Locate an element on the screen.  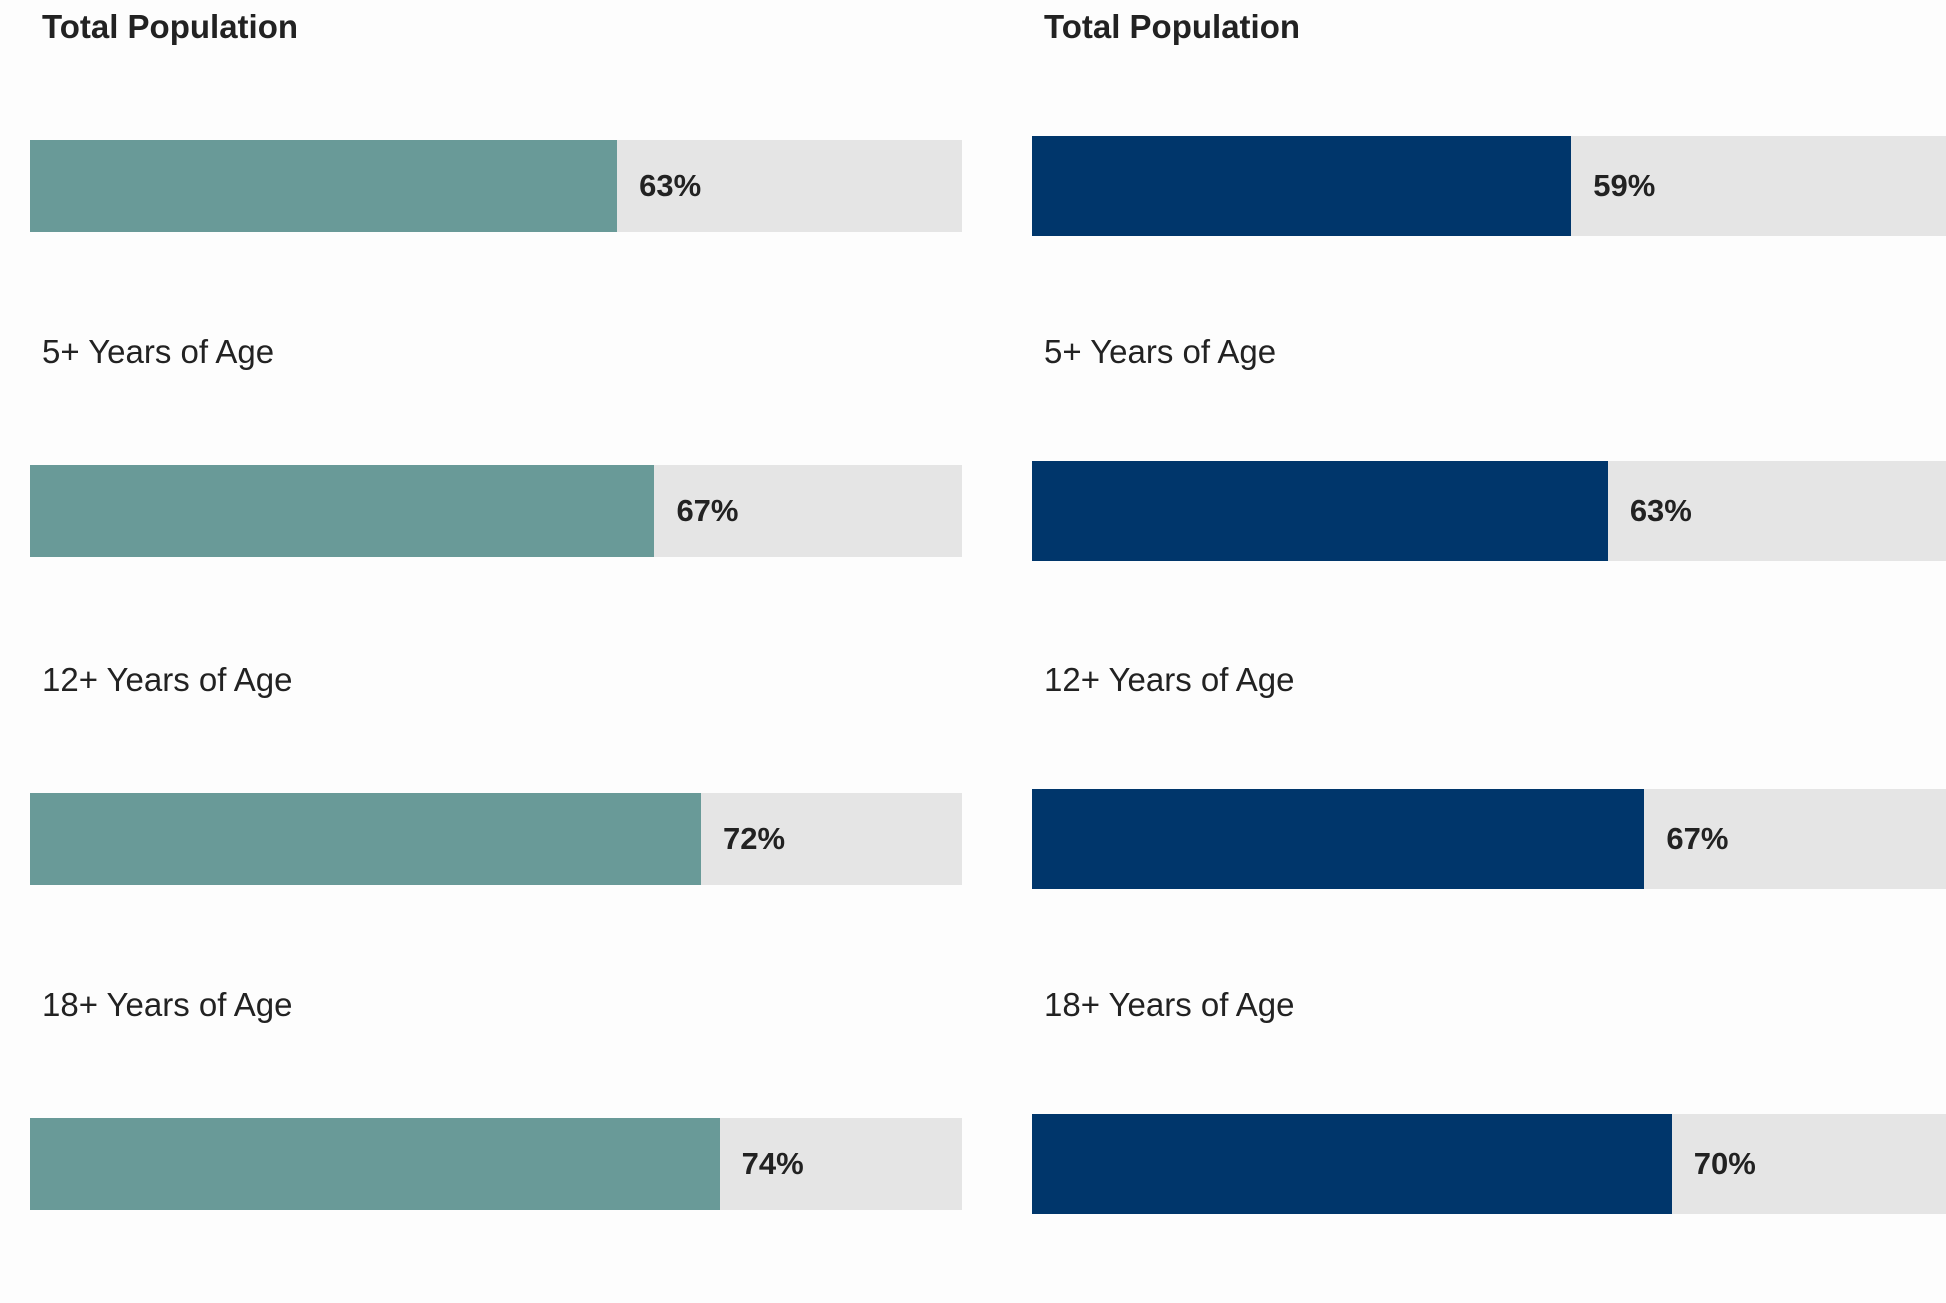
bar-row-18-plus: 18+ Years of Age 74% is located at coordinates (500, 1140).